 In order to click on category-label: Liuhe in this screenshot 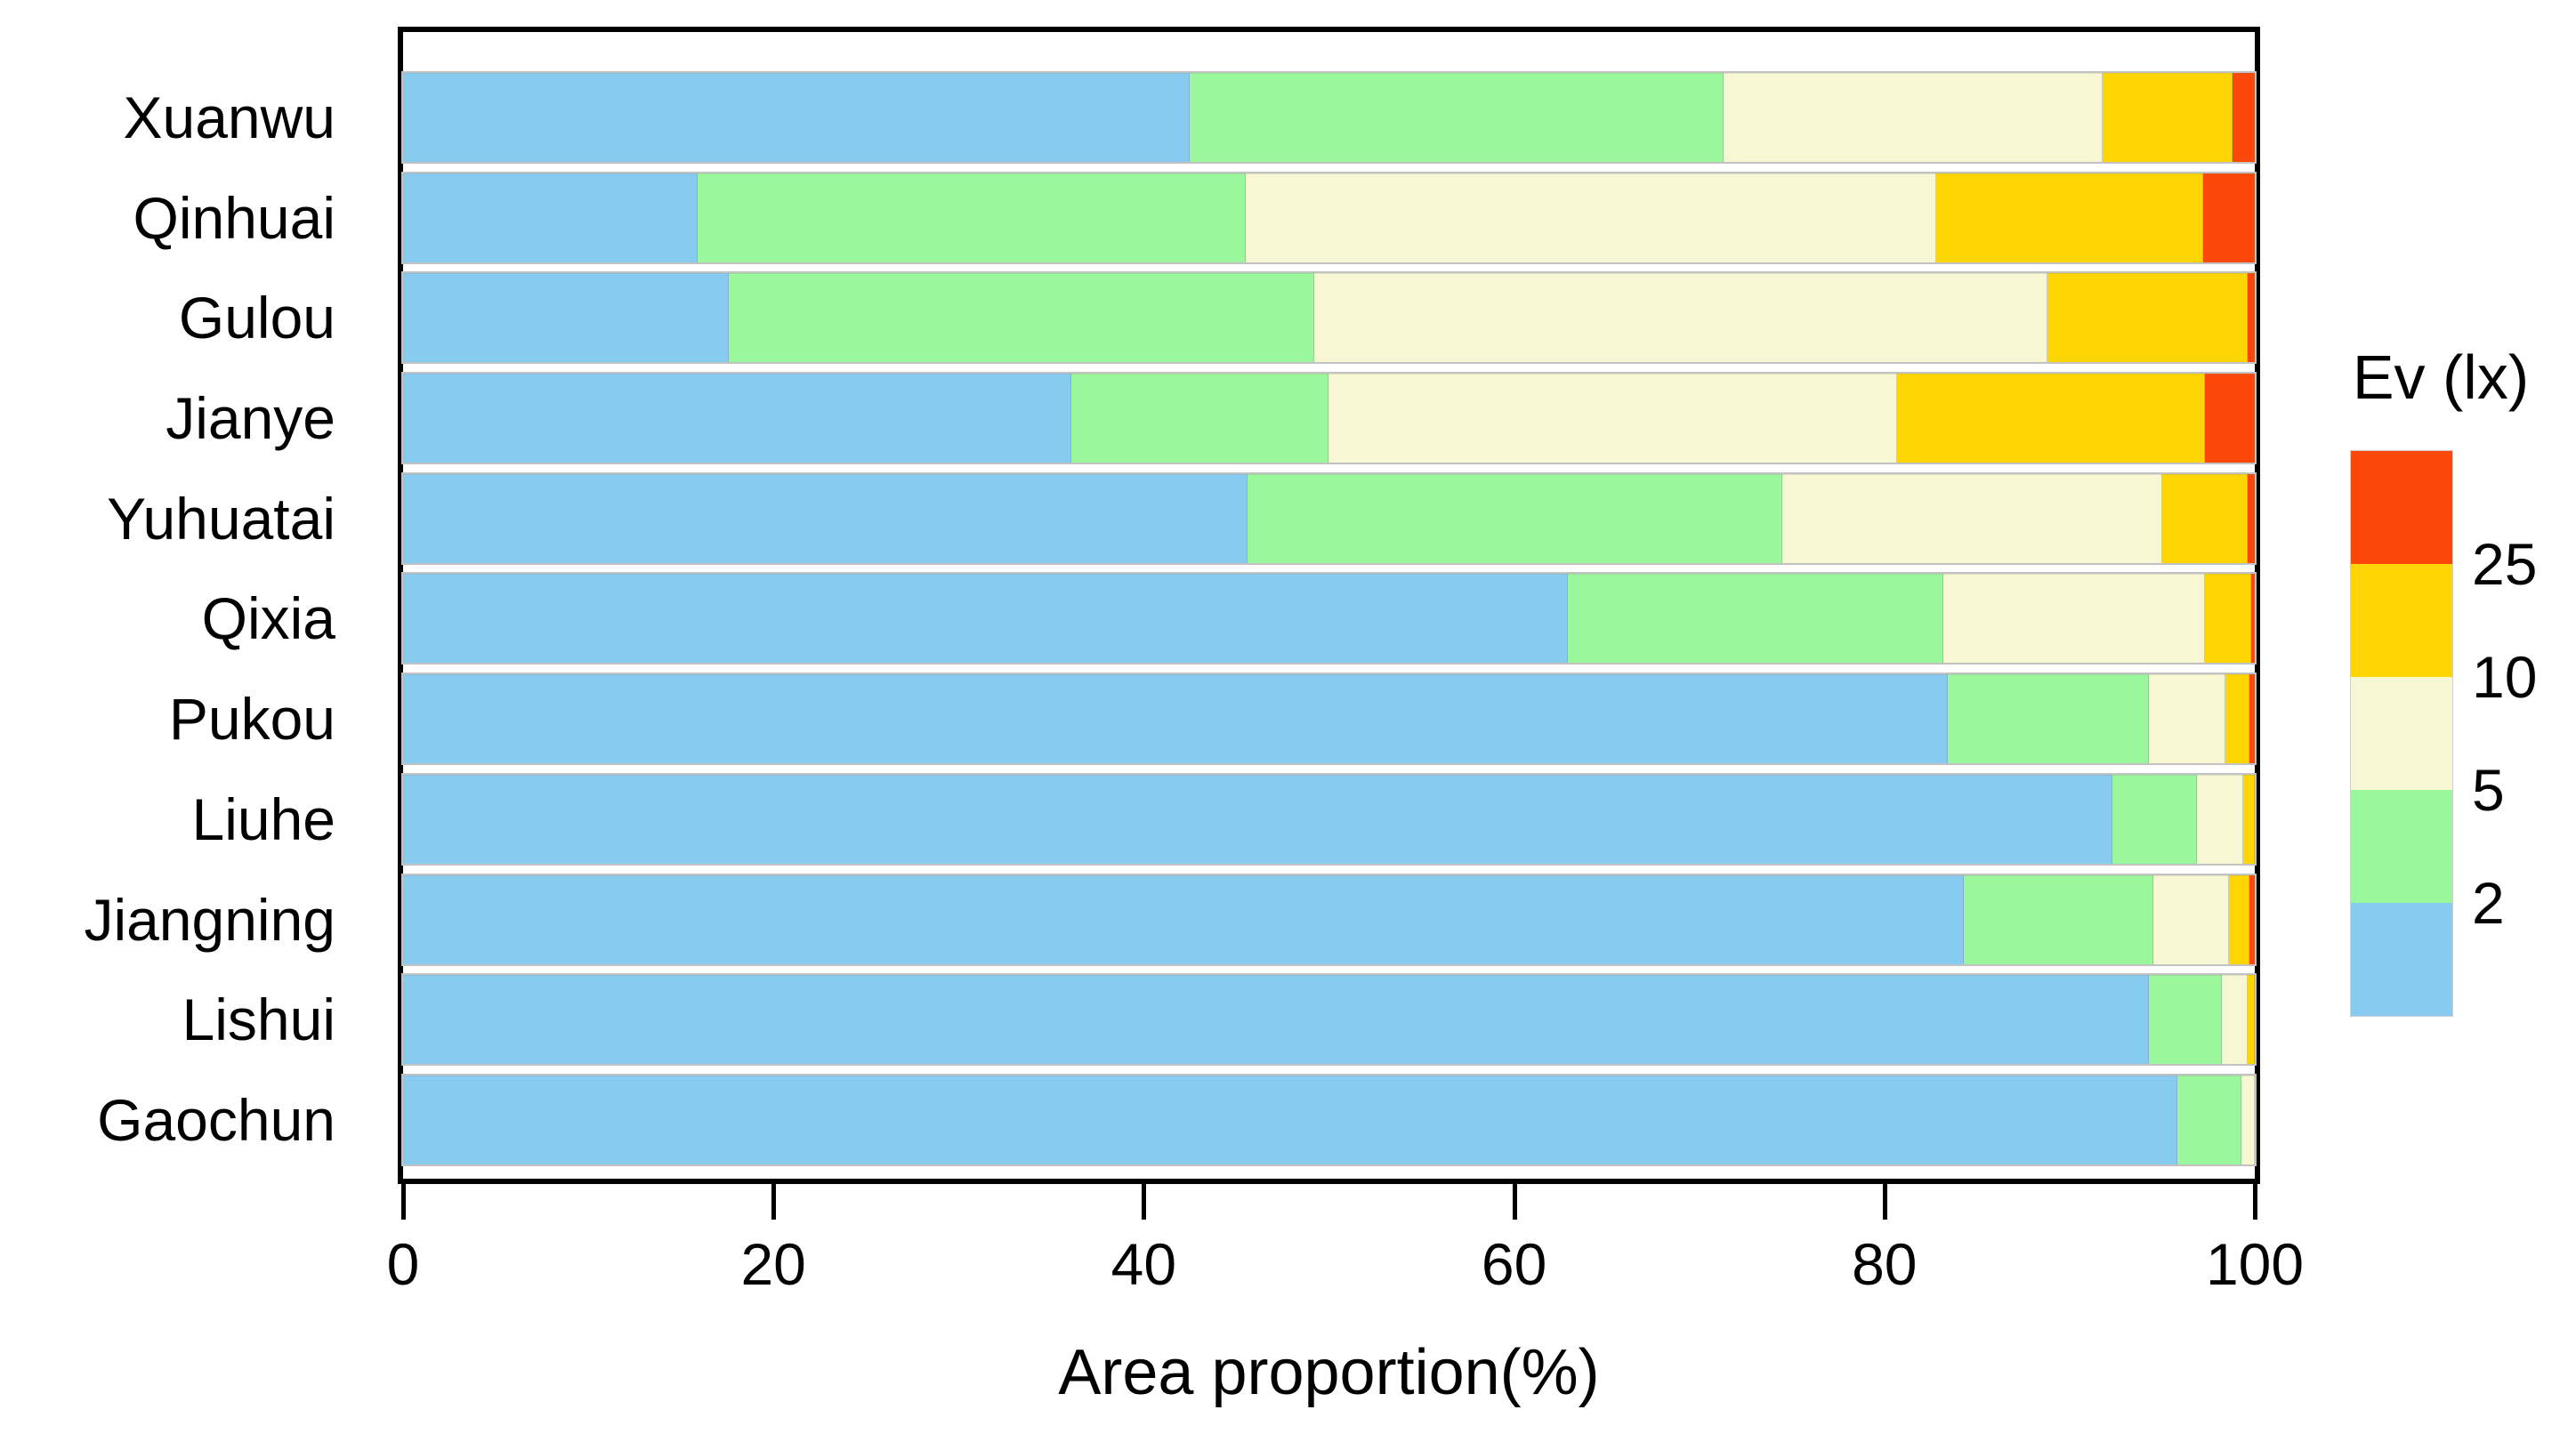, I will do `click(263, 818)`.